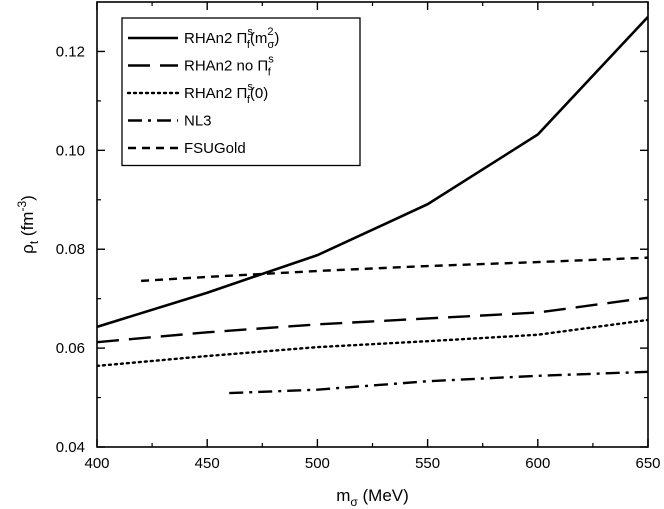 The width and height of the screenshot is (664, 509). I want to click on x-tick-label: 600, so click(537, 463).